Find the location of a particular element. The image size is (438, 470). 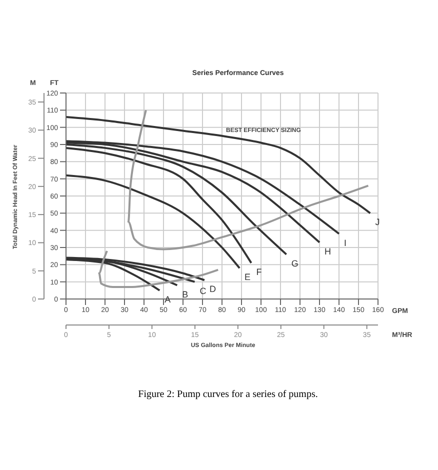

series-label: C is located at coordinates (203, 291).